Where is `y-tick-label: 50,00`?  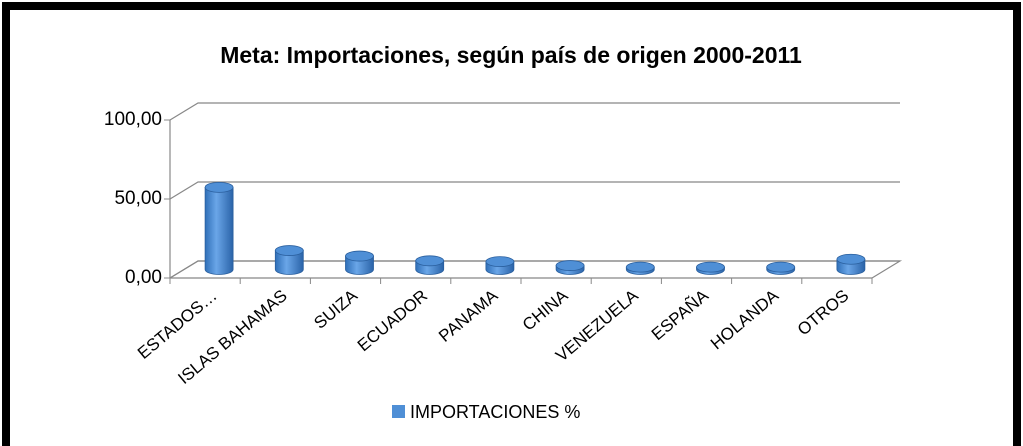 y-tick-label: 50,00 is located at coordinates (138, 198).